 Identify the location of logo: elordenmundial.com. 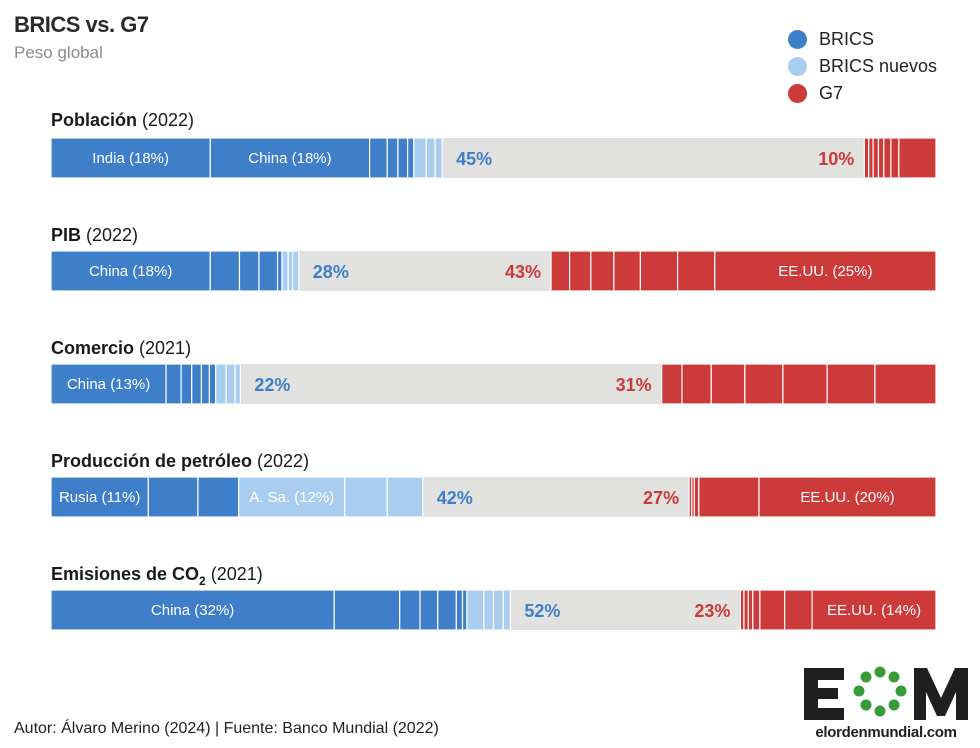
(886, 704).